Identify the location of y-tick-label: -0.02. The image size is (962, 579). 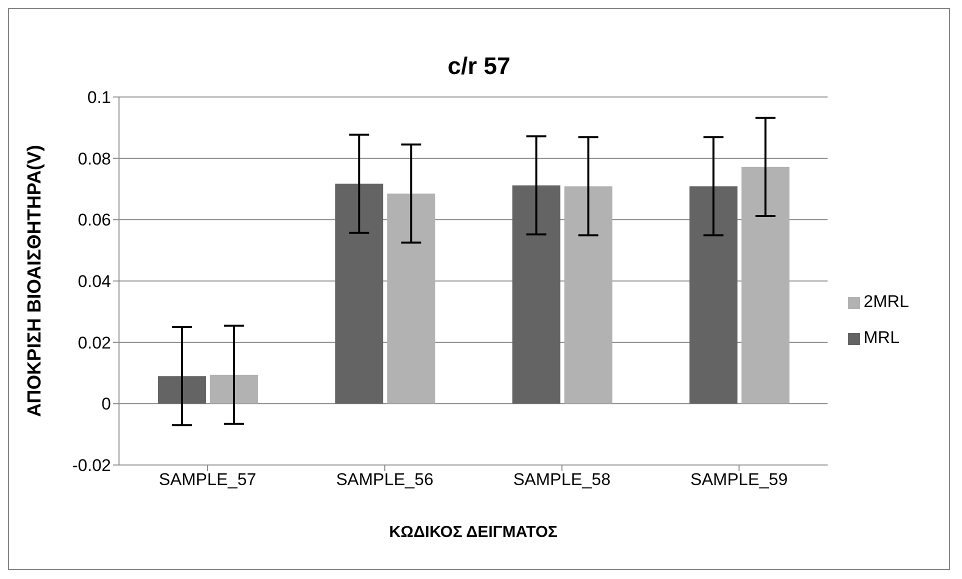
(91, 466).